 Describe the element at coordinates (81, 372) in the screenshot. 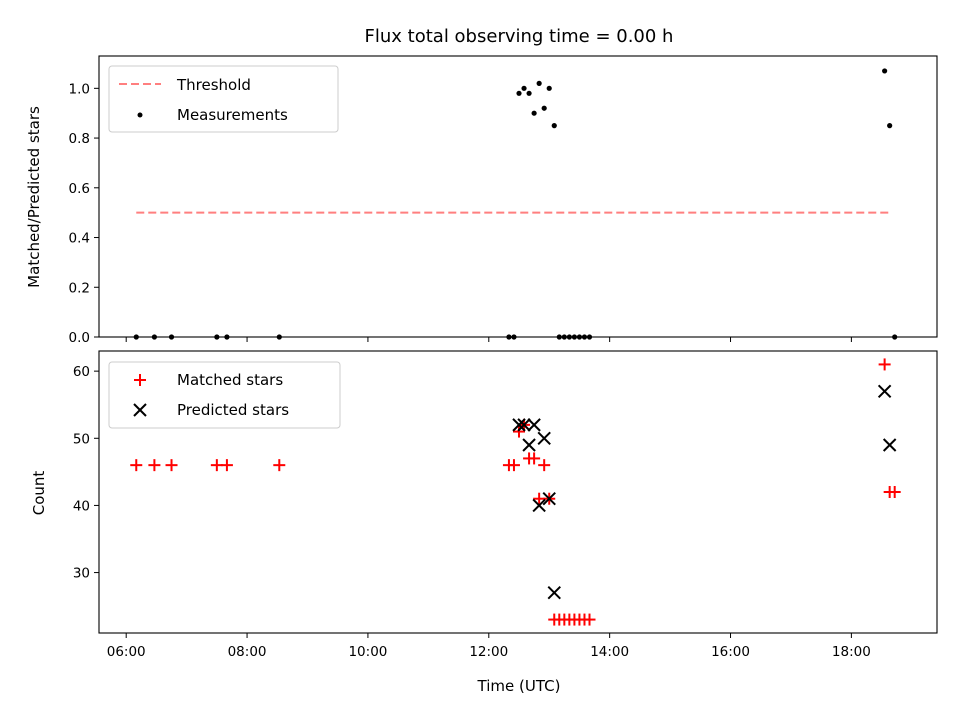

I see `bottom-y-tick-label: 60` at that location.